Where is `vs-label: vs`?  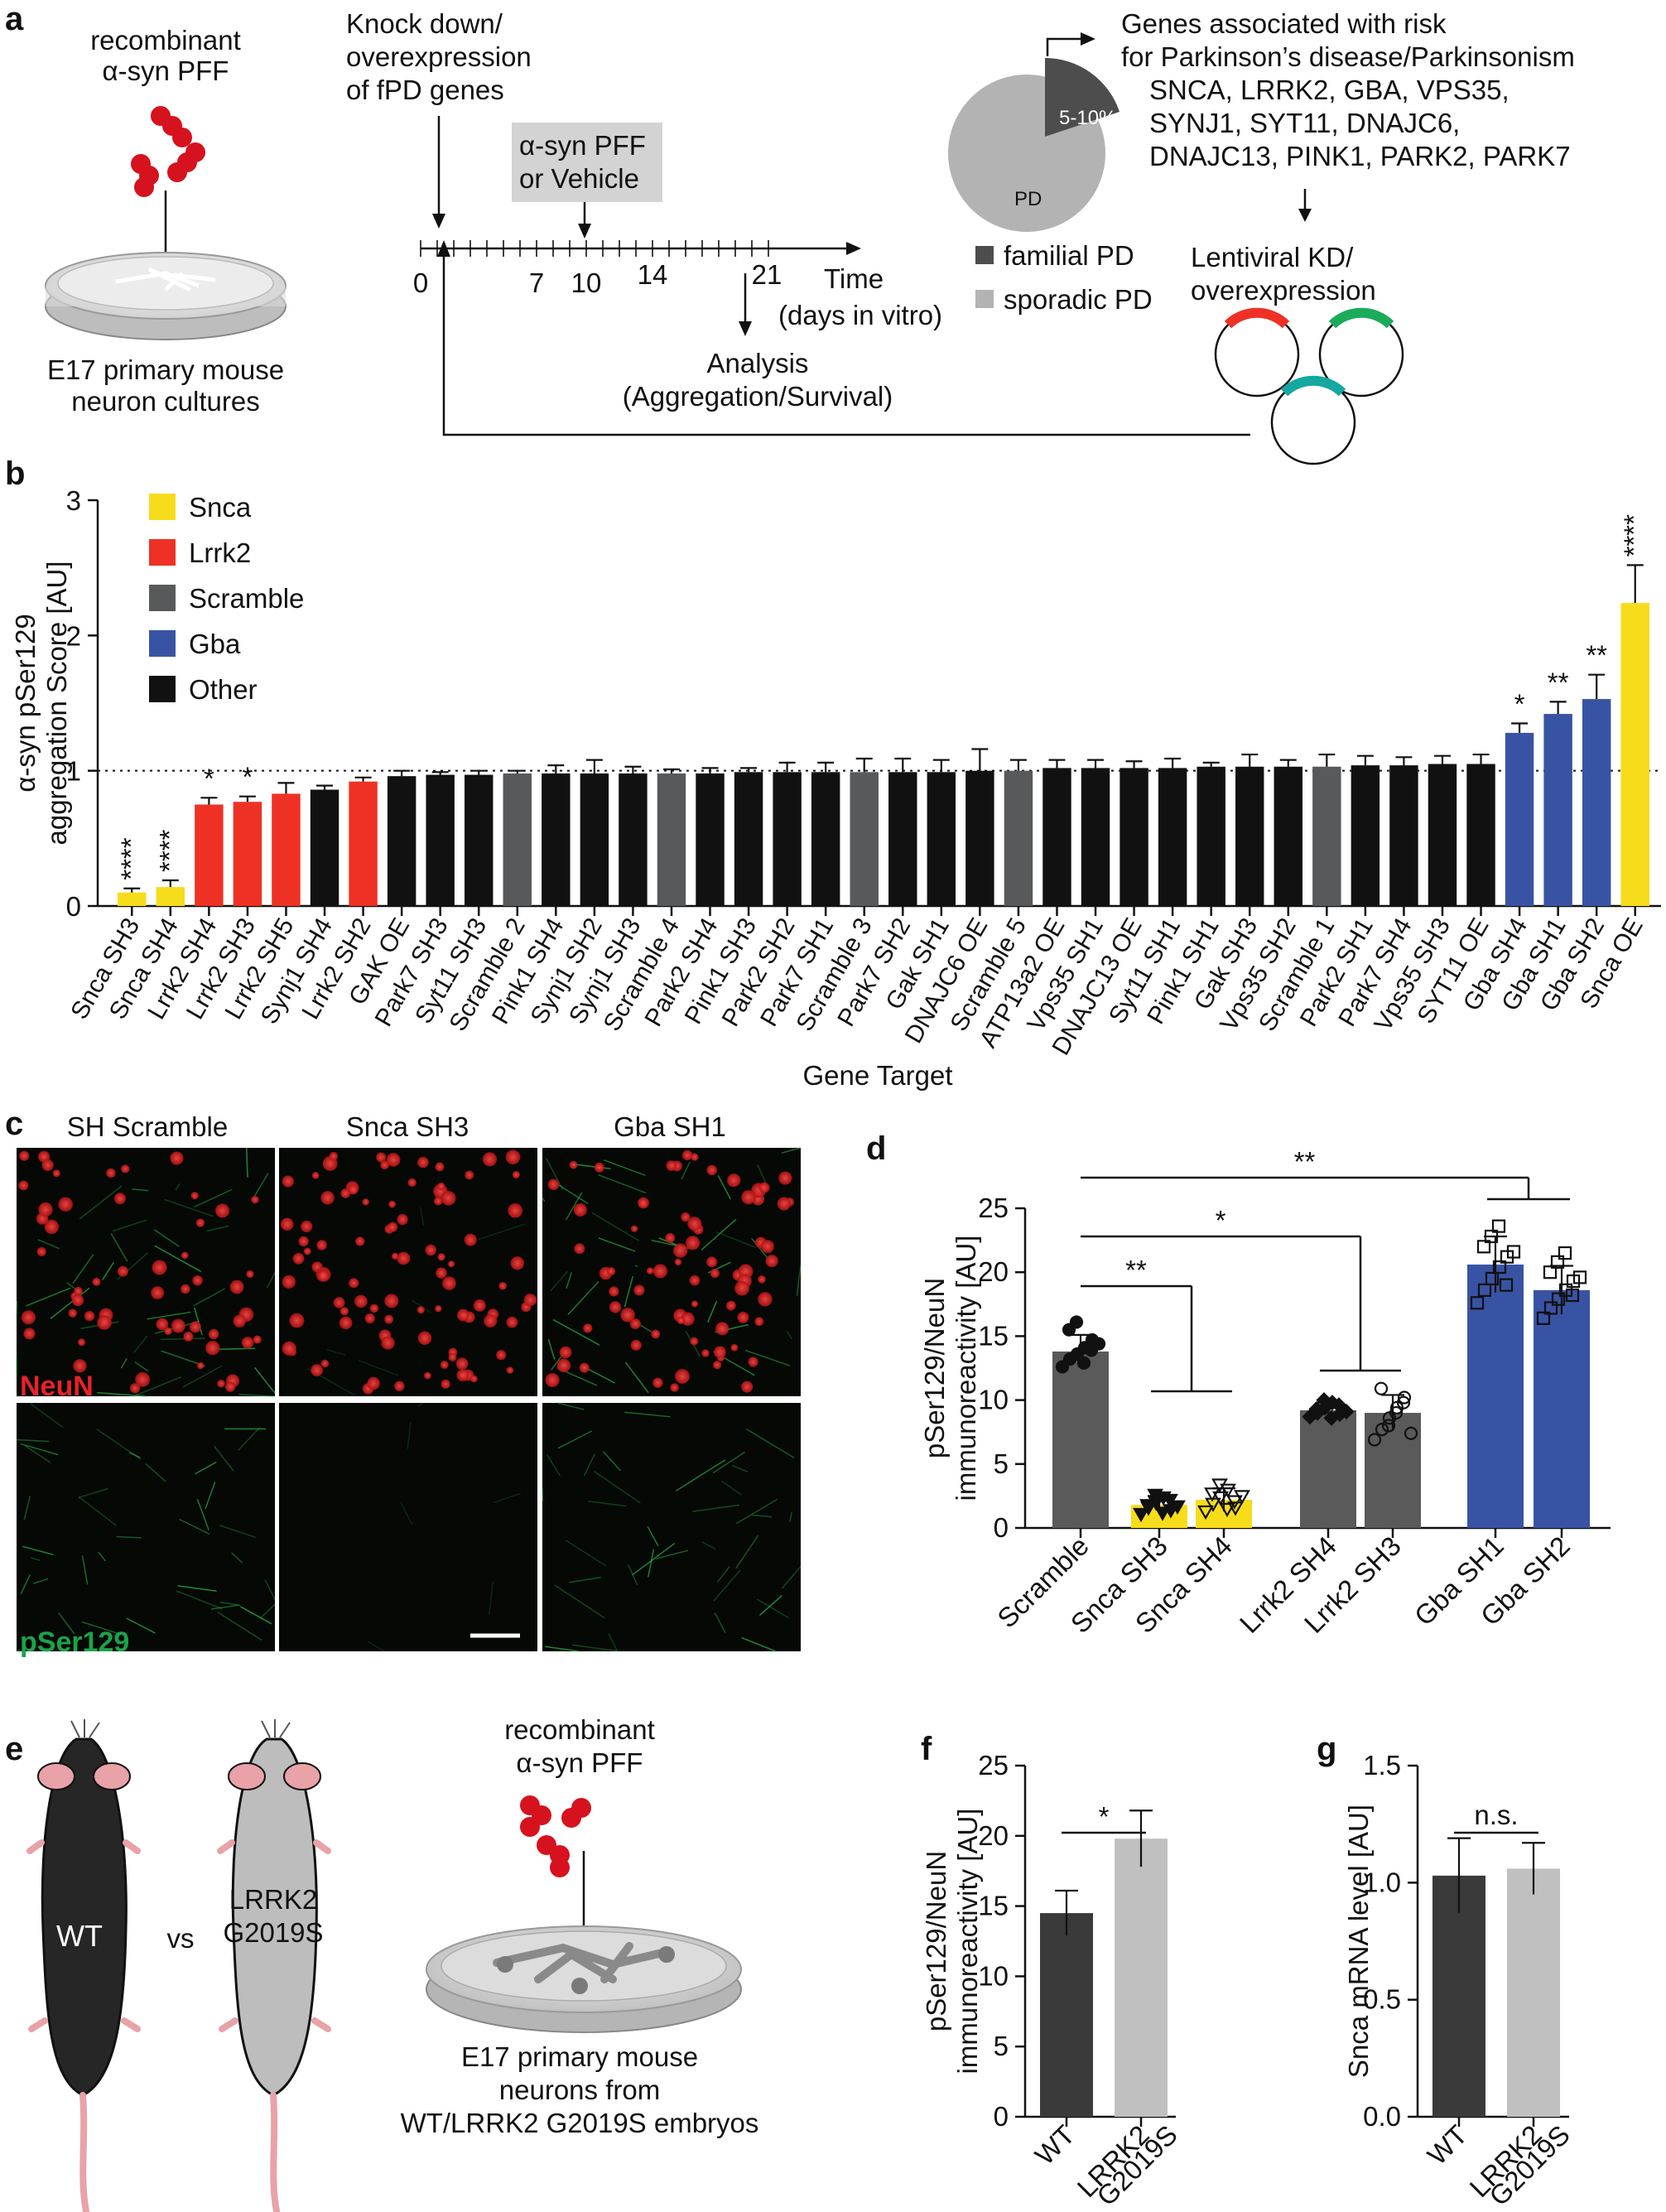 vs-label: vs is located at coordinates (181, 1938).